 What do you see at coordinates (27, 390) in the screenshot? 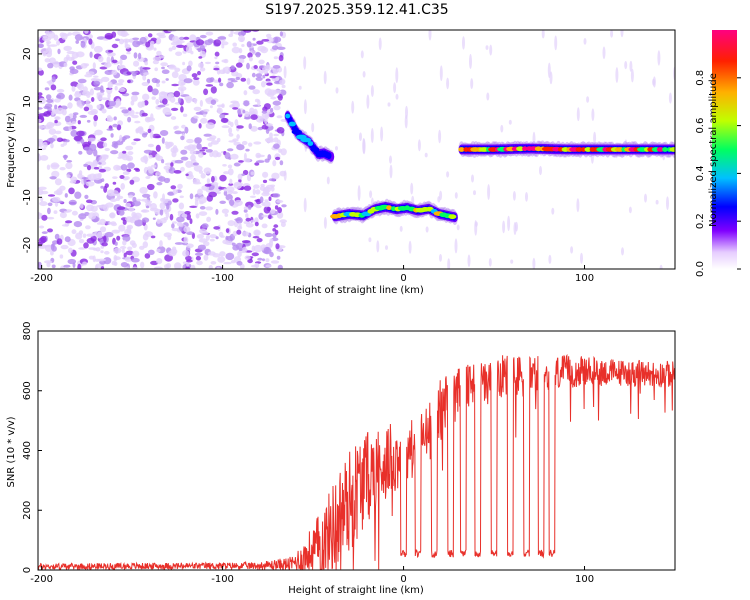
I see `y-tick-label: 600` at bounding box center [27, 390].